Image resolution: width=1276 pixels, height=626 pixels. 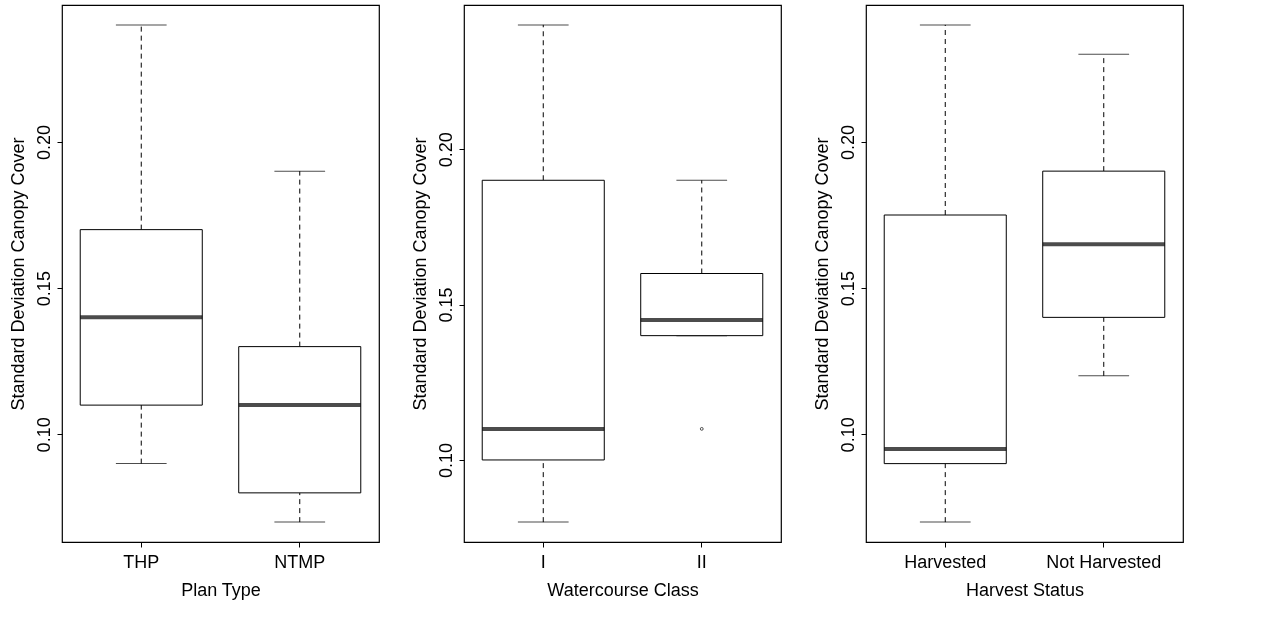 What do you see at coordinates (543, 561) in the screenshot?
I see `x-tick-label: I` at bounding box center [543, 561].